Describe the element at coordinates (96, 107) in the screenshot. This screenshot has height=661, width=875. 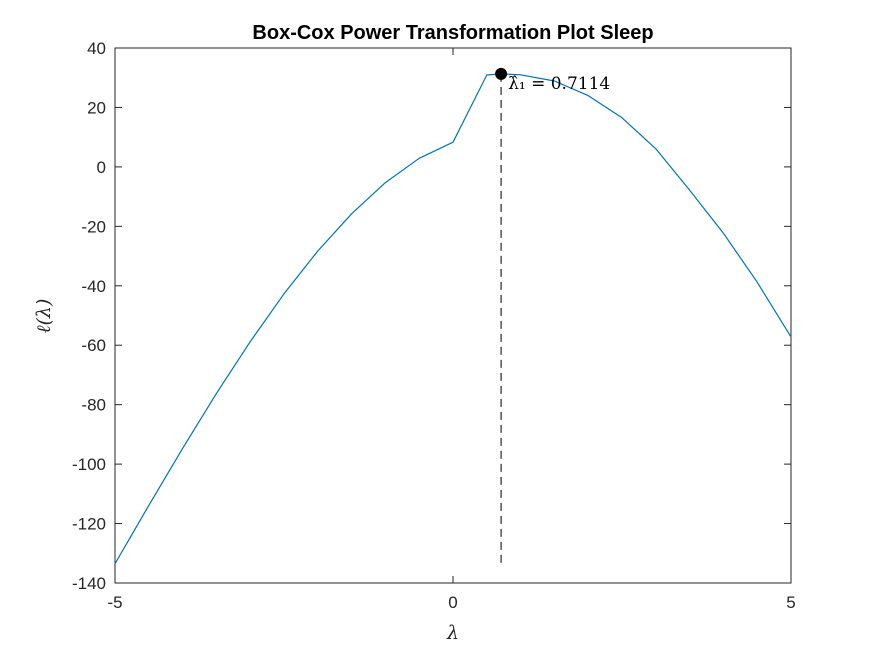
I see `y-tick-label: 20` at that location.